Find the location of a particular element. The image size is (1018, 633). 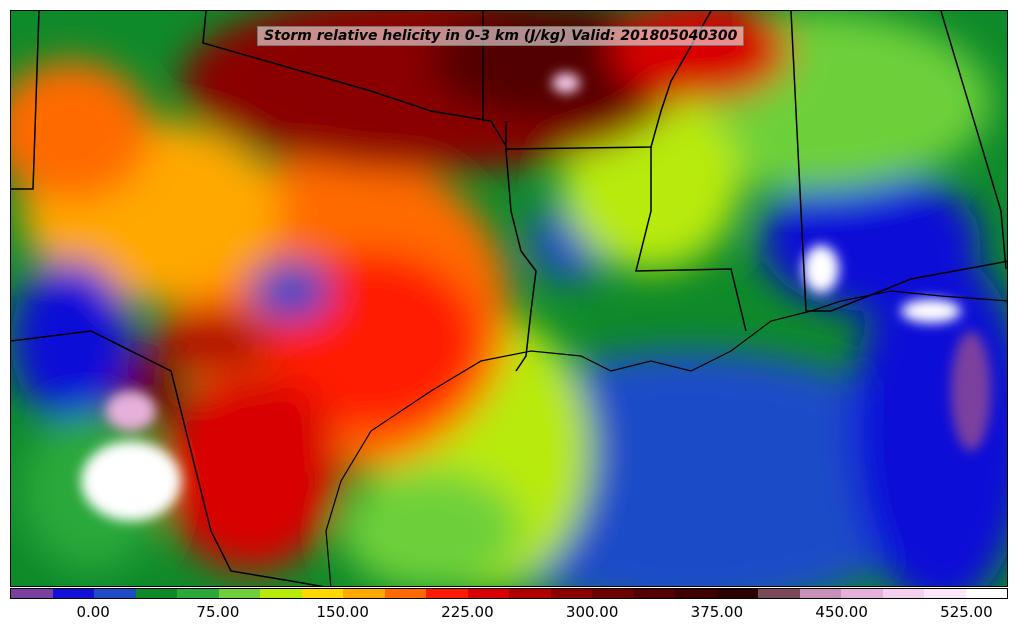

colorbar-tick-label: 0.00 is located at coordinates (93, 612).